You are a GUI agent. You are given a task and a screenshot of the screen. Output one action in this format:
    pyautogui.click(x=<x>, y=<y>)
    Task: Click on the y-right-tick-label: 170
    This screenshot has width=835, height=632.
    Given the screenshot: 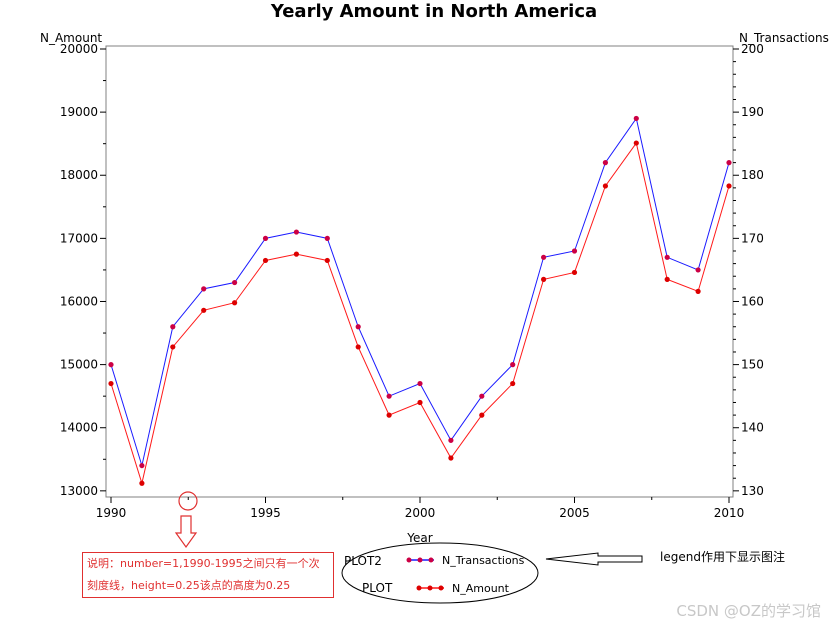 What is the action you would take?
    pyautogui.click(x=752, y=238)
    